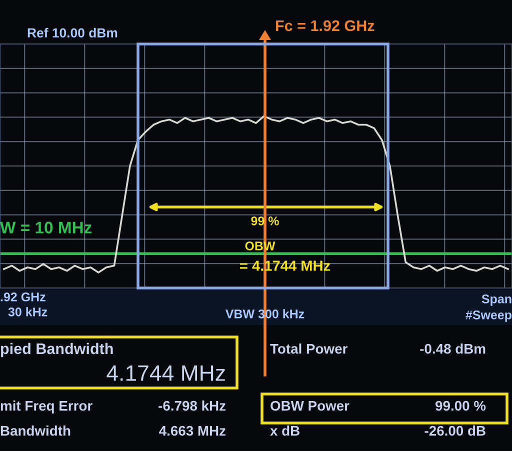 This screenshot has width=512, height=451. What do you see at coordinates (23, 297) in the screenshot?
I see `text: .92 GHz` at bounding box center [23, 297].